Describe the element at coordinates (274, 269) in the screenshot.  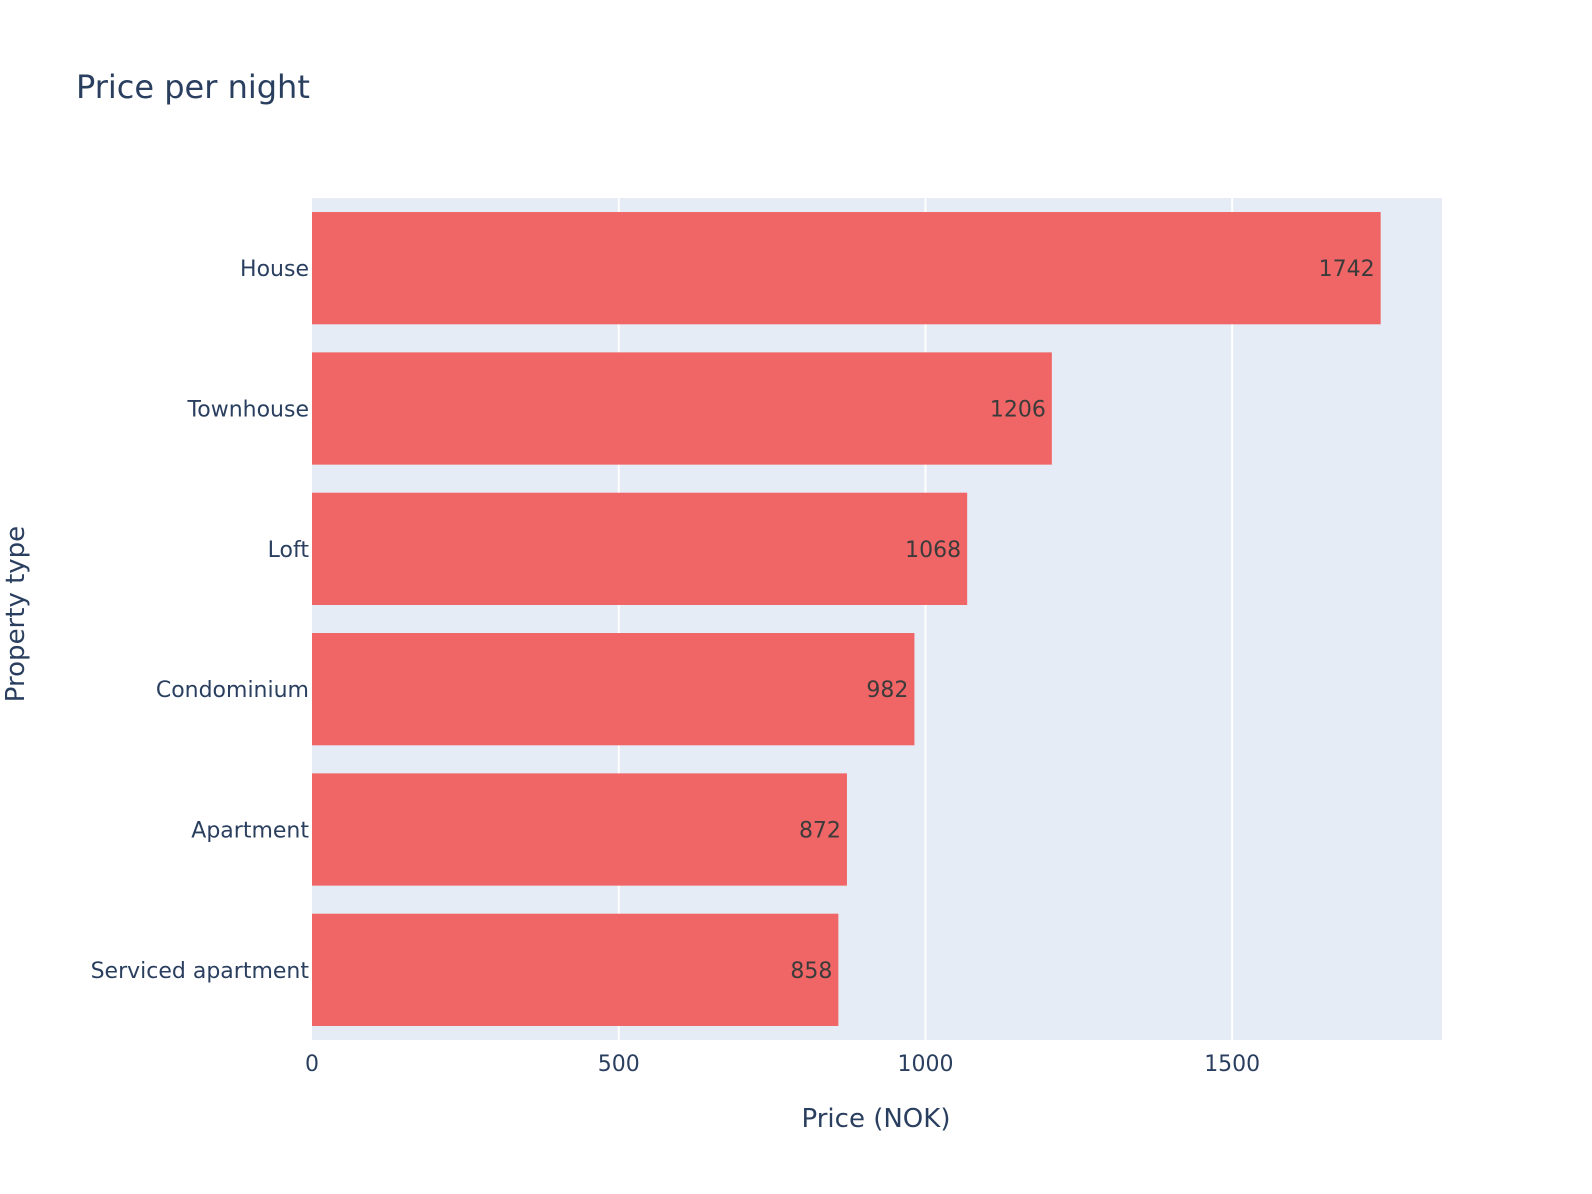
I see `y-tick-label: House` at that location.